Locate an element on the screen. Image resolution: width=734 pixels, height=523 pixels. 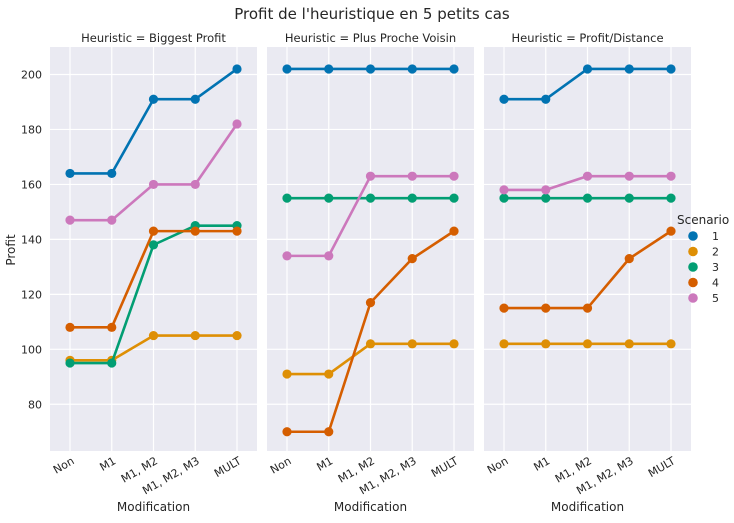
chart-title: Profit de l'heuristique en 5 petits cas is located at coordinates (372, 14).